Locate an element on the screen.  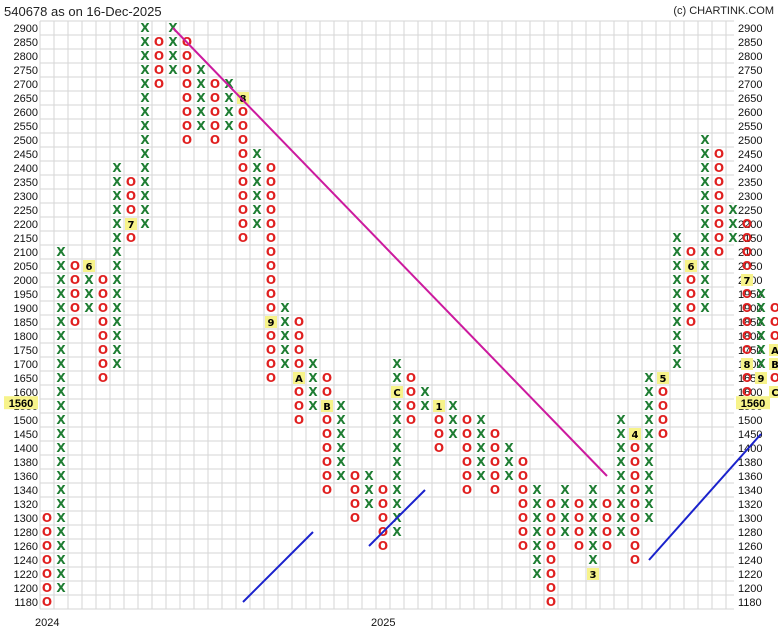
y-tick-left: 1200 is located at coordinates (26, 589).